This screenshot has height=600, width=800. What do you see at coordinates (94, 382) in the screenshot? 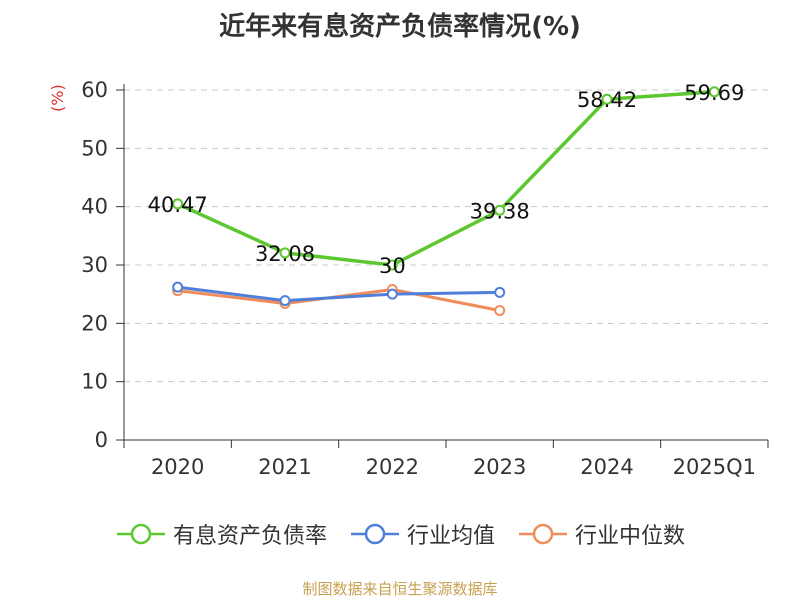
I see `y-tick-label: 10` at bounding box center [94, 382].